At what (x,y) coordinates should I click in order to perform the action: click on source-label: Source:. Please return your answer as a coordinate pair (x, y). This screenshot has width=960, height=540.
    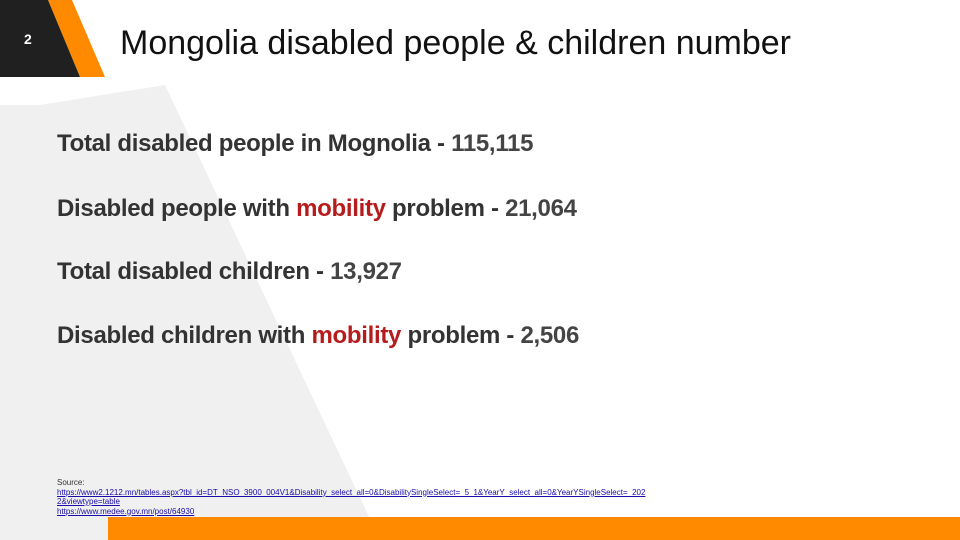
    Looking at the image, I should click on (71, 482).